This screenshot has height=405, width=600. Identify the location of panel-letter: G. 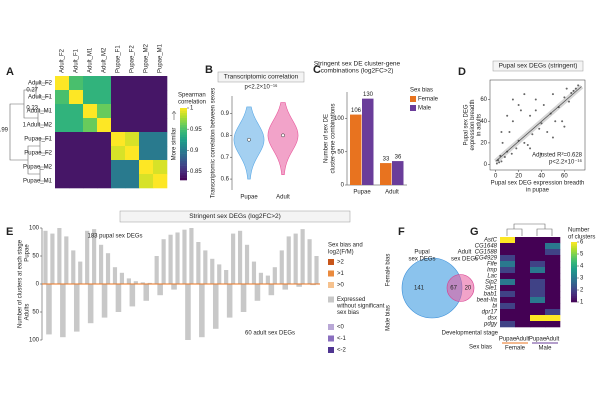
(474, 232).